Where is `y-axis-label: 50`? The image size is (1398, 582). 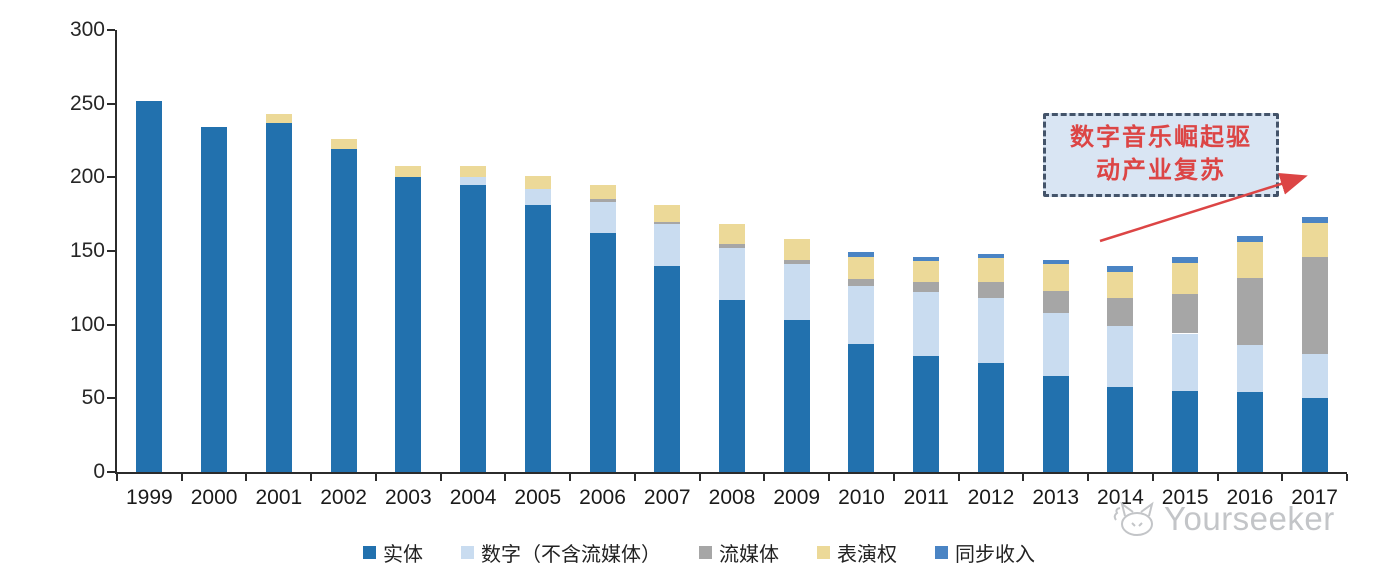 y-axis-label: 50 is located at coordinates (93, 398).